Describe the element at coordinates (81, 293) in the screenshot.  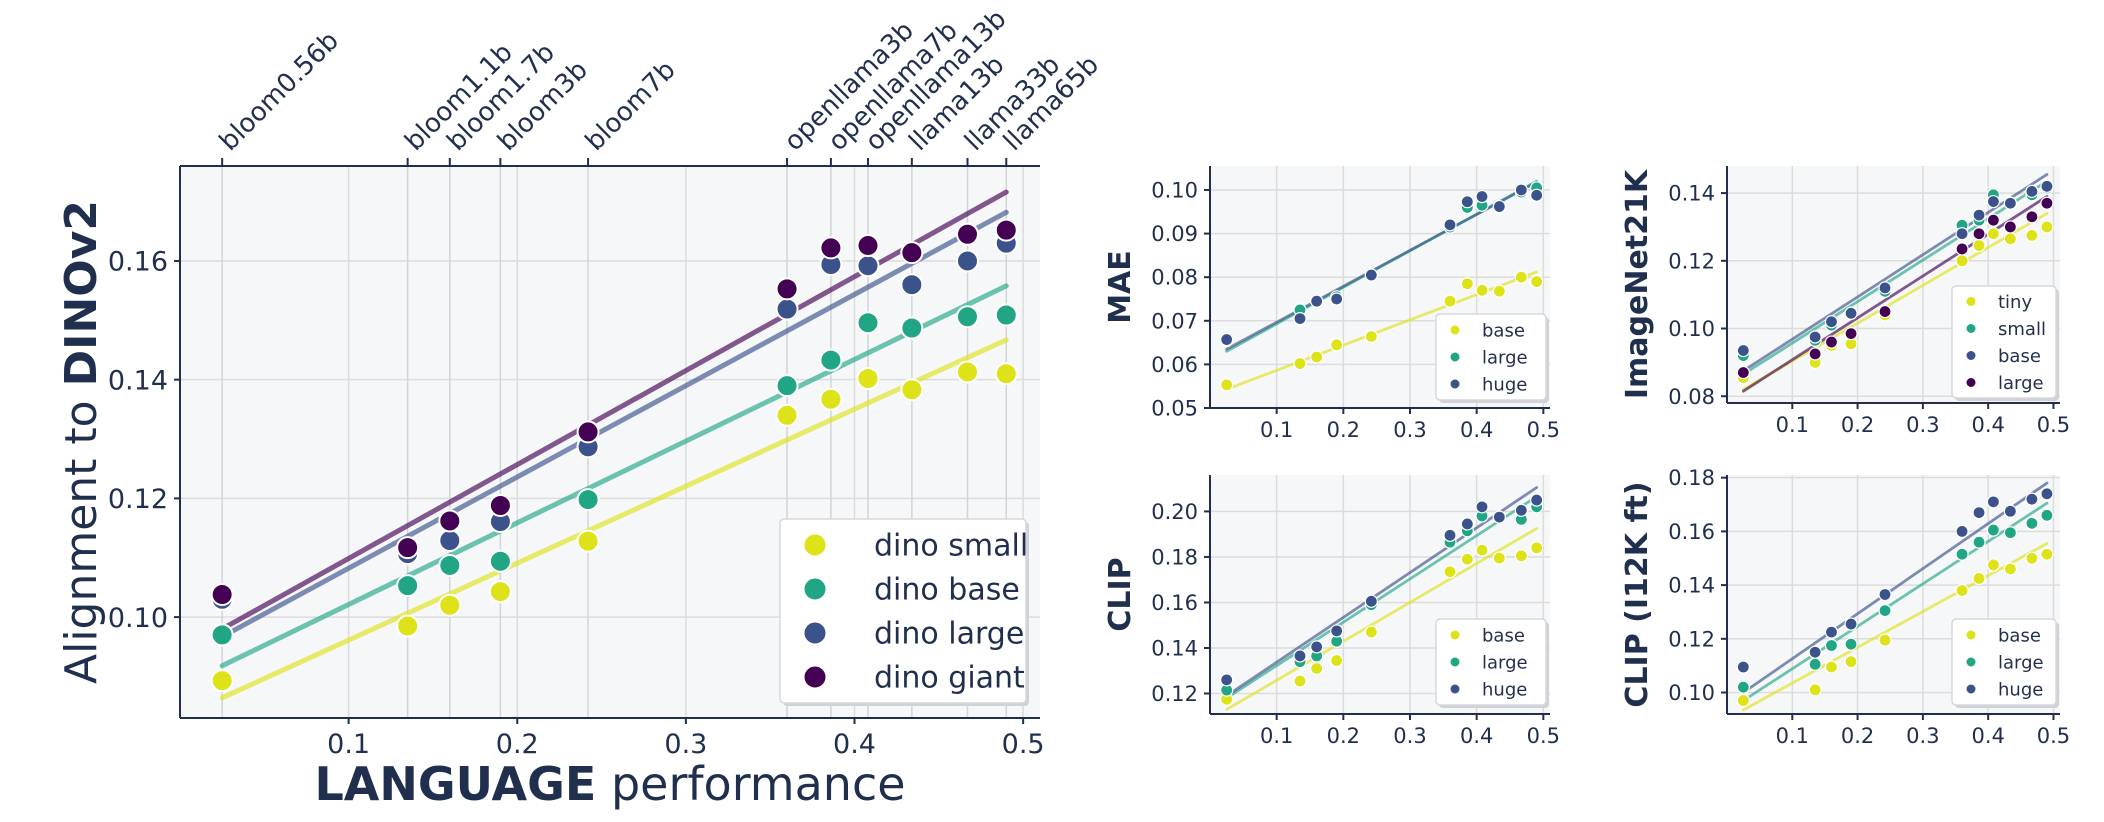
I see `y-axis-label-bold: DINOv2` at that location.